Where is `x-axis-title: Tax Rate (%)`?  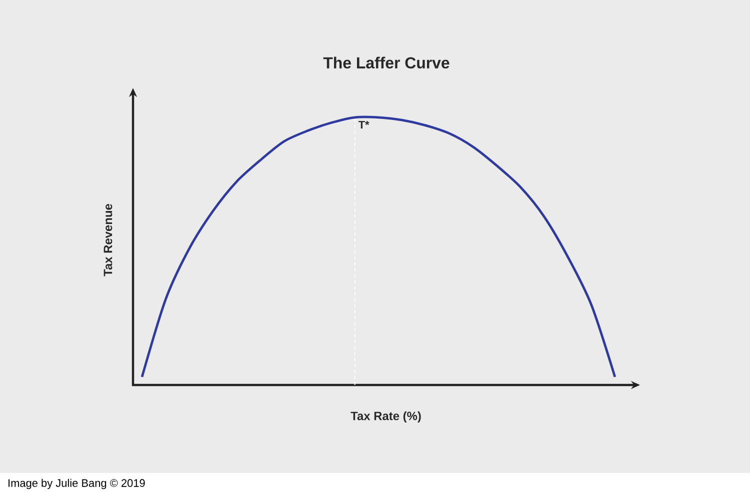
x-axis-title: Tax Rate (%) is located at coordinates (385, 417).